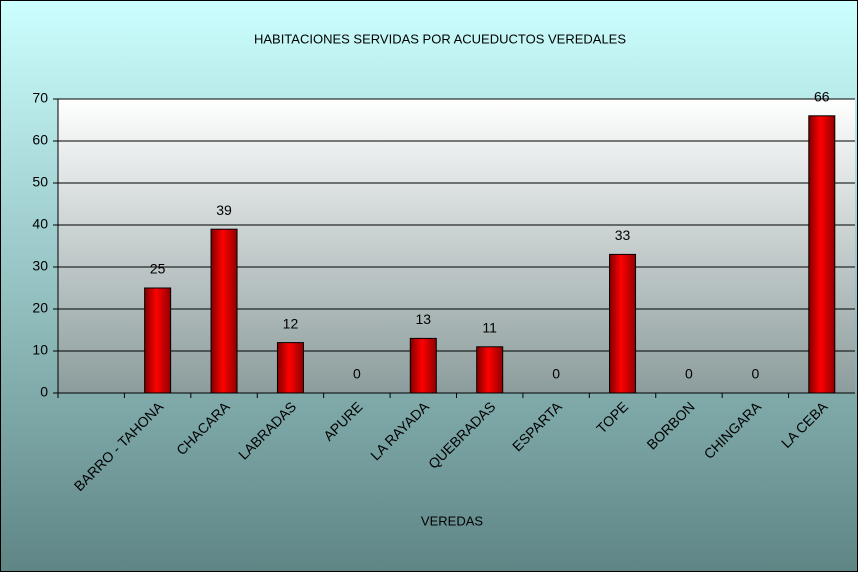 This screenshot has height=572, width=858. I want to click on y-tick-label: 0, so click(44, 392).